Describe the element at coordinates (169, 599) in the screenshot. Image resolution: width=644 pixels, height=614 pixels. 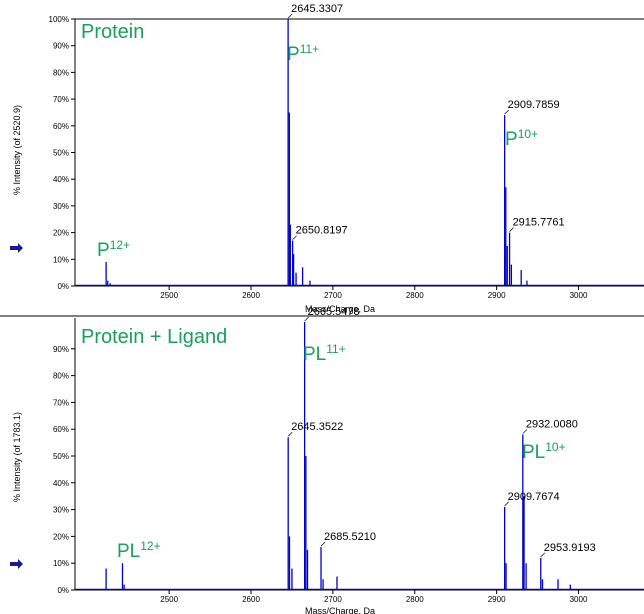
I see `panel-ligand-xtick-label: 2500` at that location.